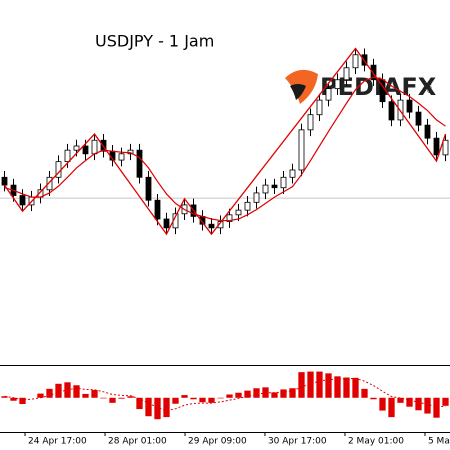 Image resolution: width=450 pixels, height=450 pixels. Describe the element at coordinates (217, 442) in the screenshot. I see `x-tick-label: 29 Apr 09:00` at that location.